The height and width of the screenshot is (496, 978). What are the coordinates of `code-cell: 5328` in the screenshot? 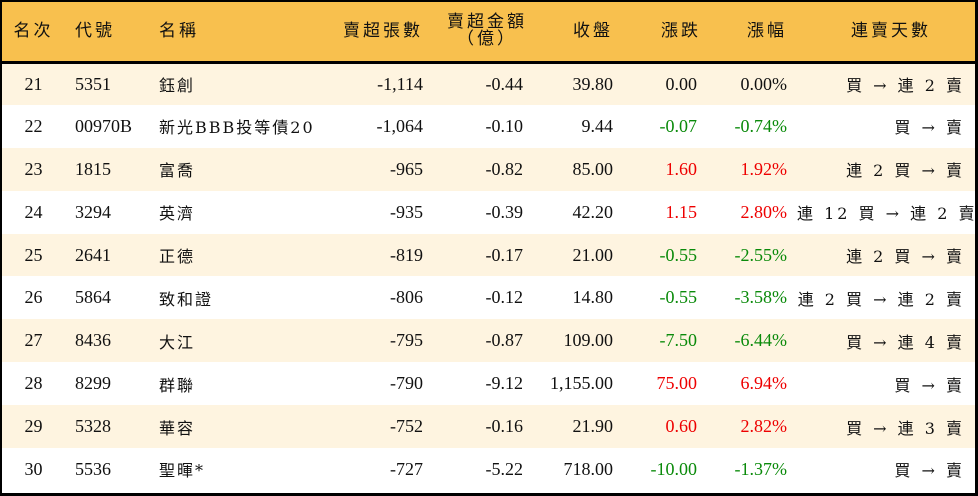 It's located at (93, 426).